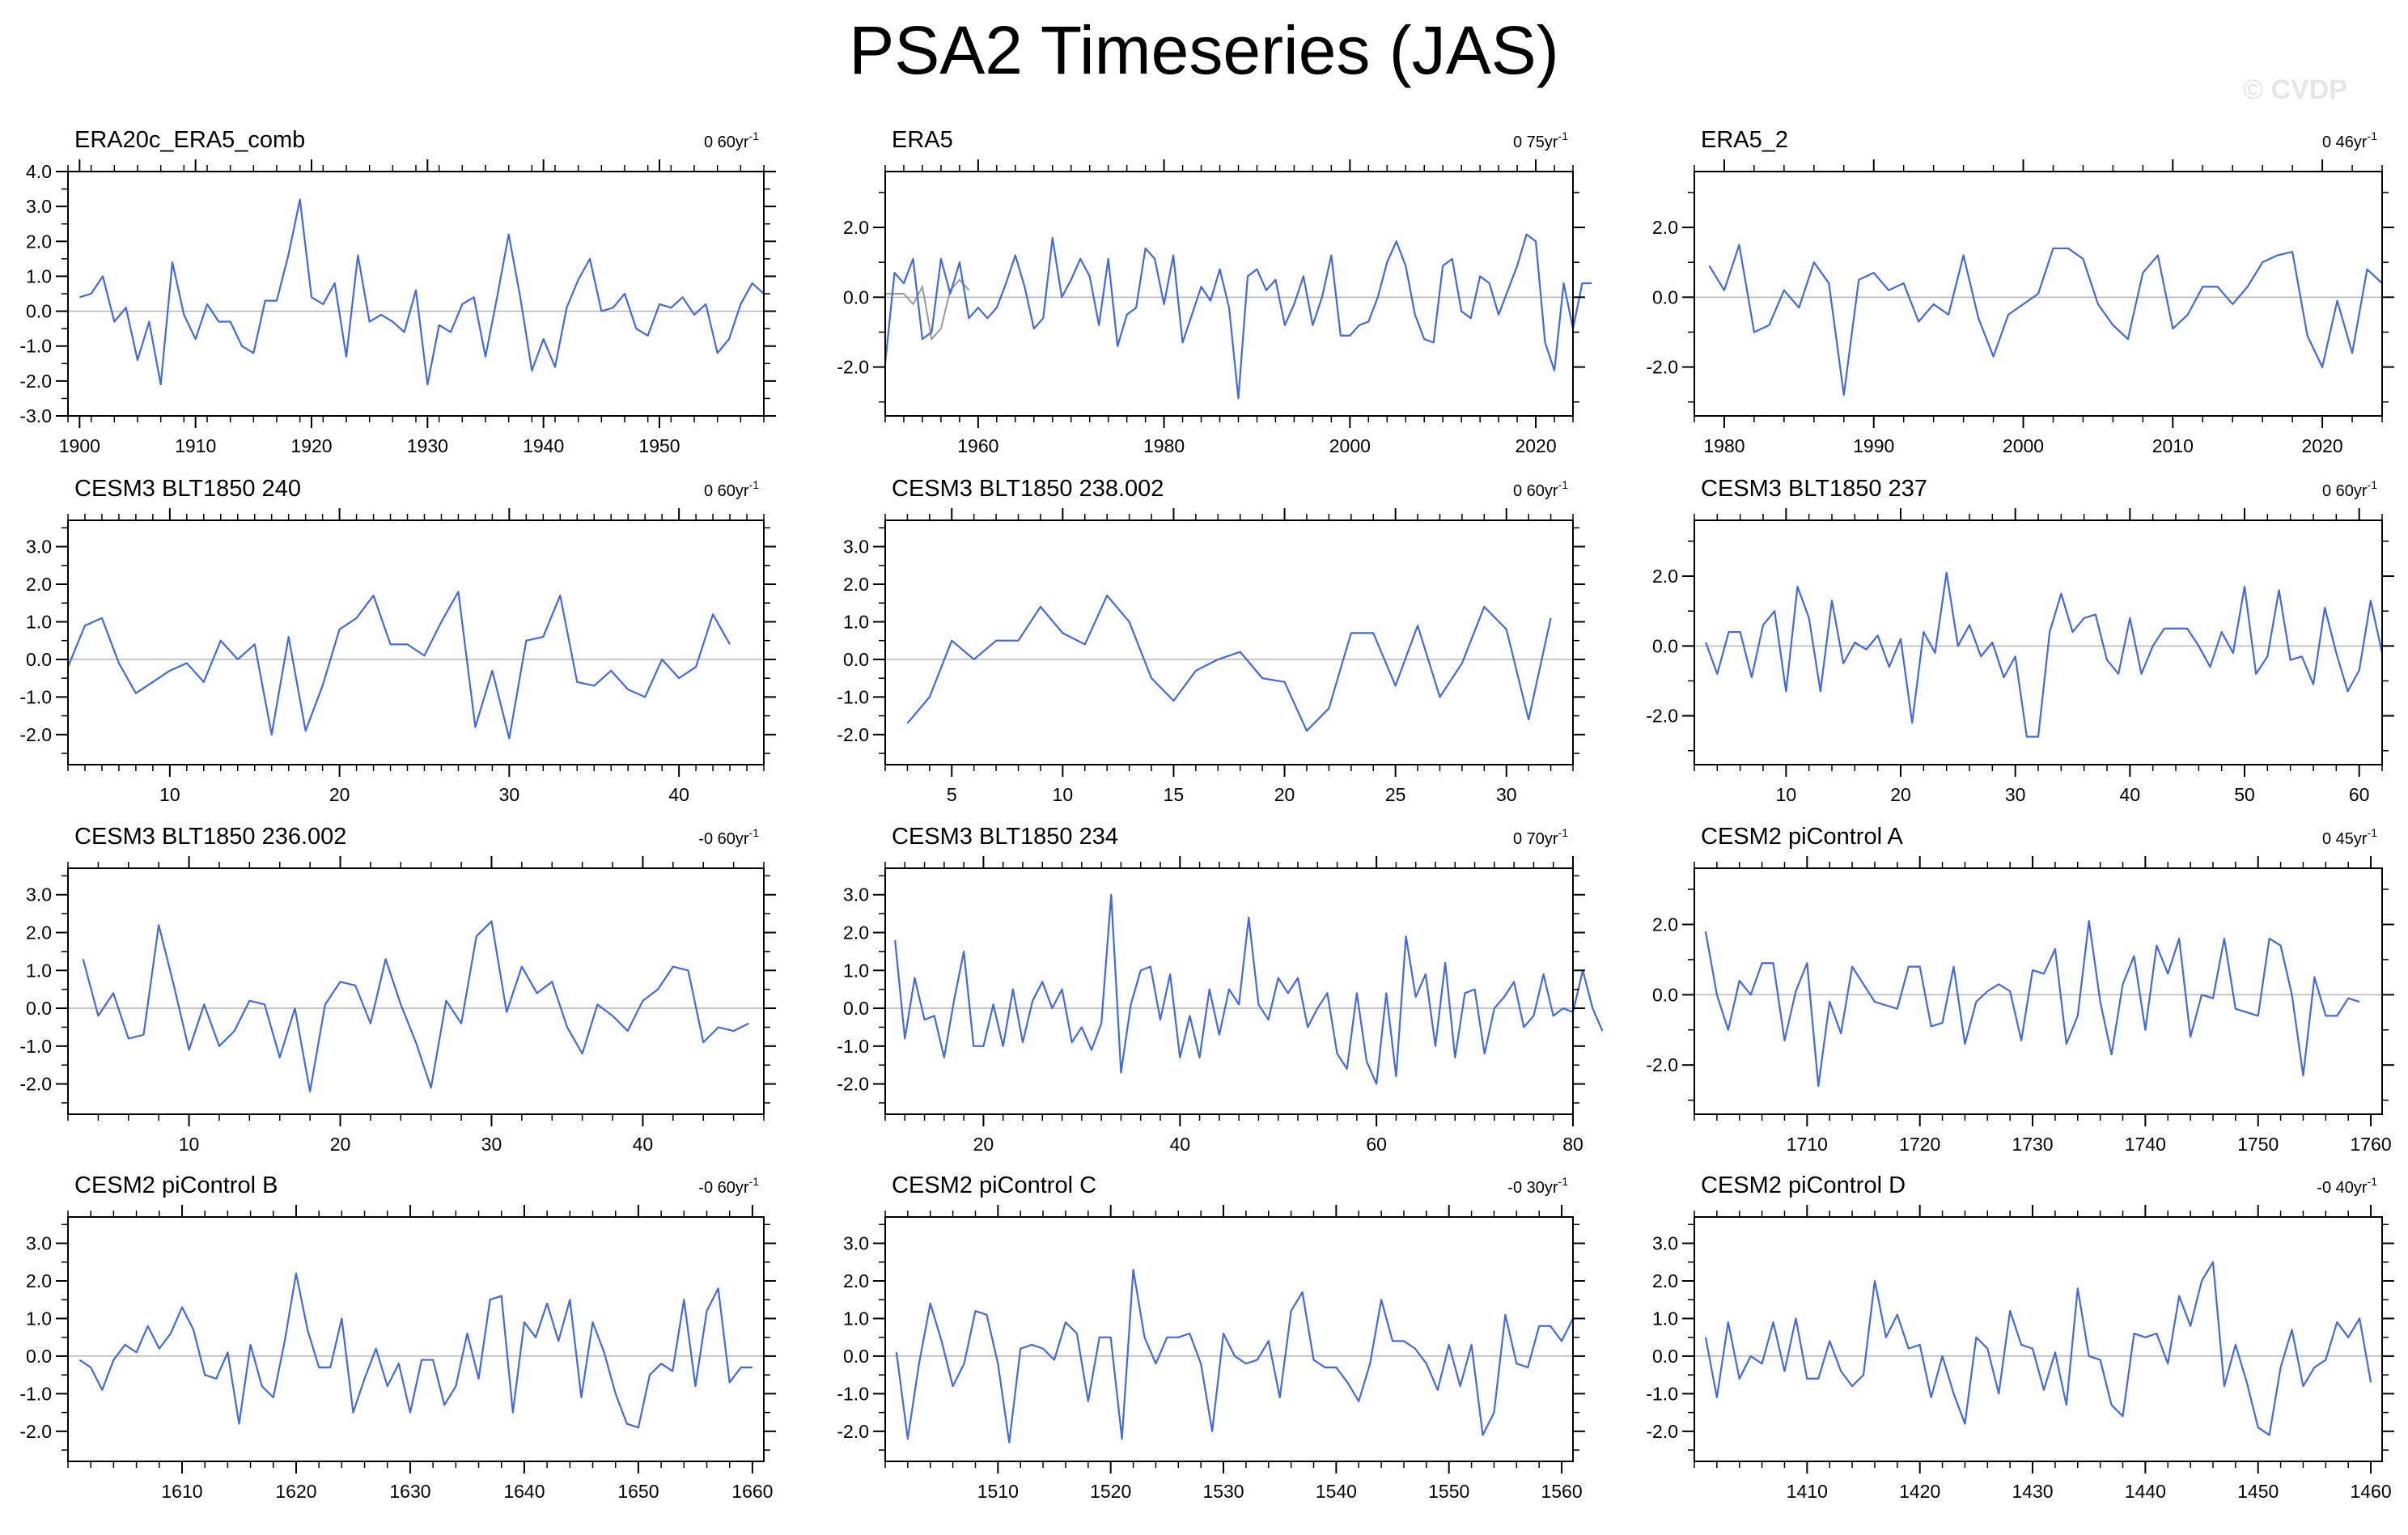 The image size is (2408, 1535). What do you see at coordinates (2032, 1144) in the screenshot?
I see `x-tick-label: 1730` at bounding box center [2032, 1144].